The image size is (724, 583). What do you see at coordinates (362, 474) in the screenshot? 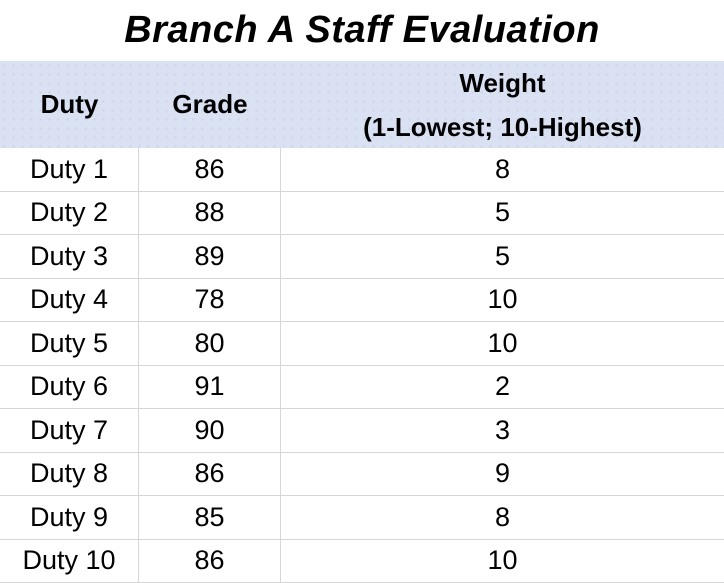
I see `table-row: Duty 8 86 9` at bounding box center [362, 474].